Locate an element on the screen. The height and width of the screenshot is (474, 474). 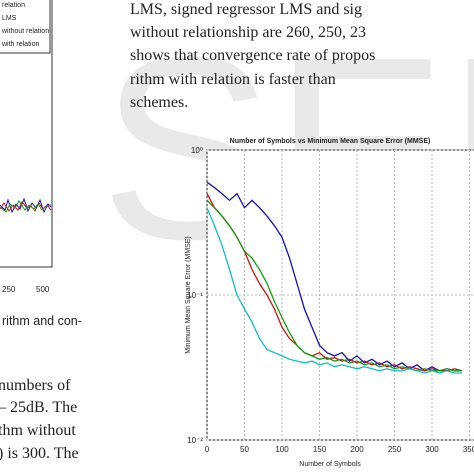
left-legend-box is located at coordinates (25, 27).